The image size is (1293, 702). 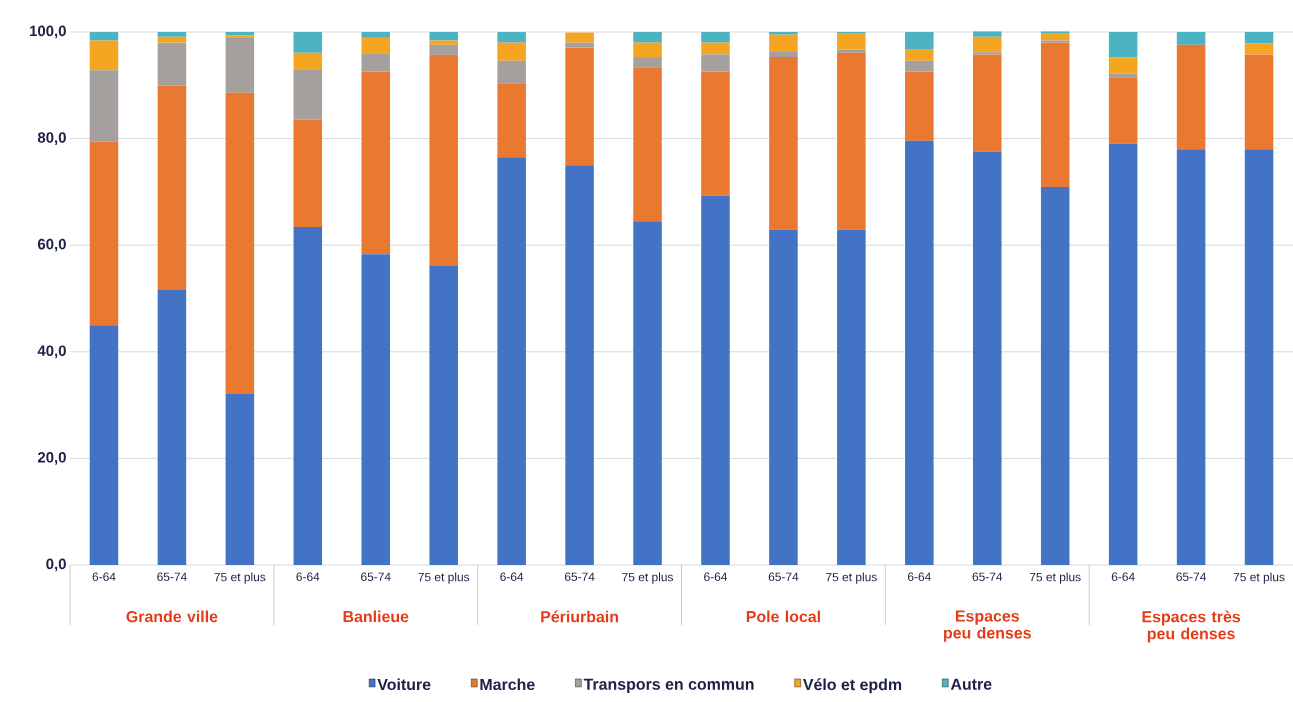 What do you see at coordinates (48, 32) in the screenshot?
I see `y-tick-label: 100,0` at bounding box center [48, 32].